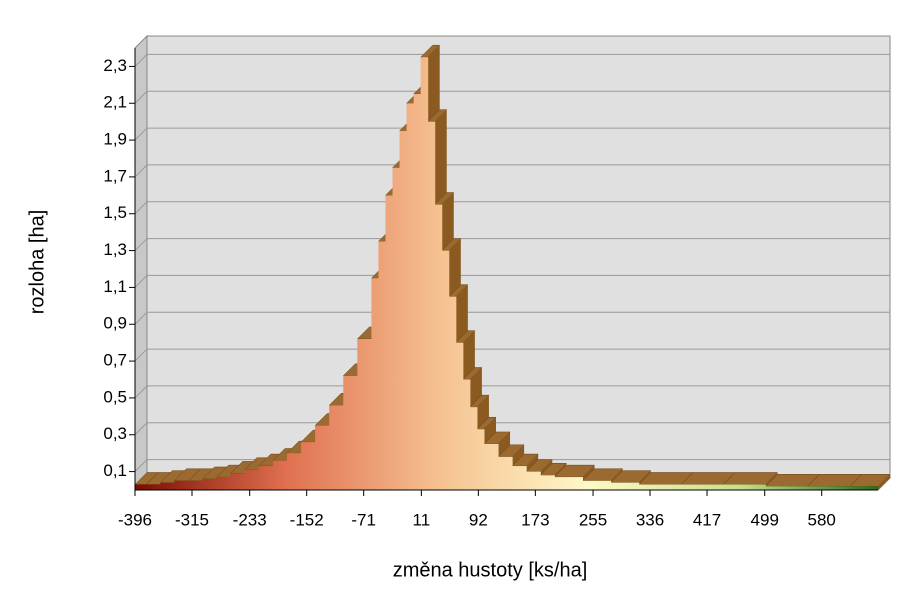 The image size is (921, 608). Describe the element at coordinates (250, 519) in the screenshot. I see `x-tick-label: -233` at that location.